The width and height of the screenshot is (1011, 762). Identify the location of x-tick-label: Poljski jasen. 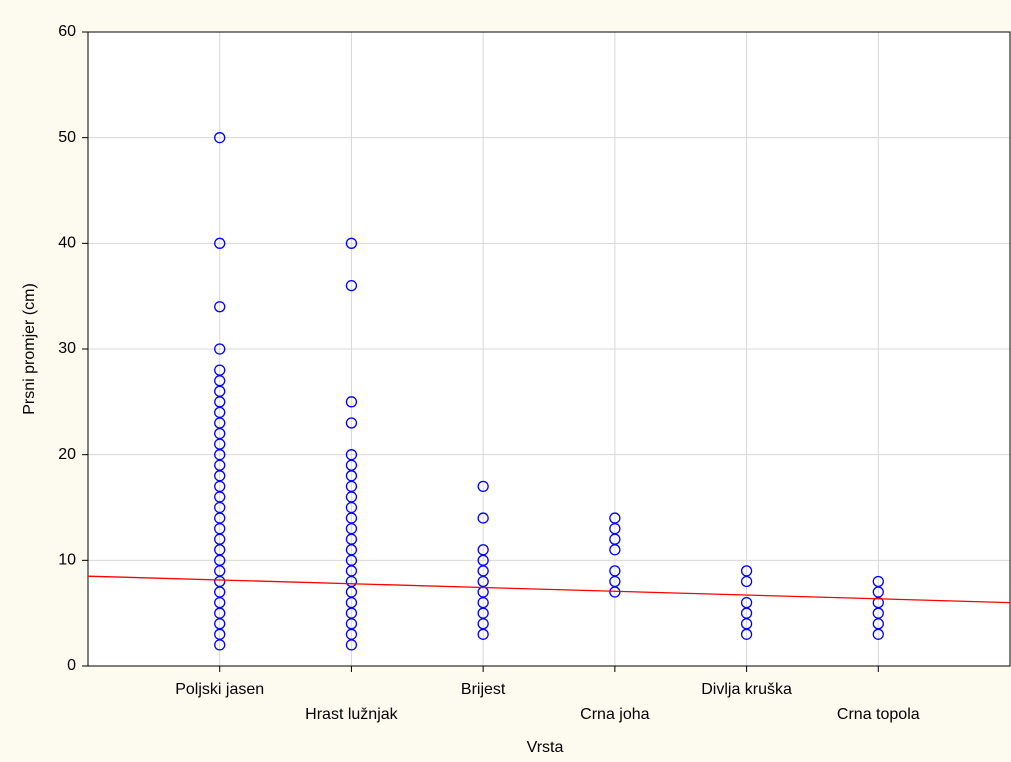
(219, 689).